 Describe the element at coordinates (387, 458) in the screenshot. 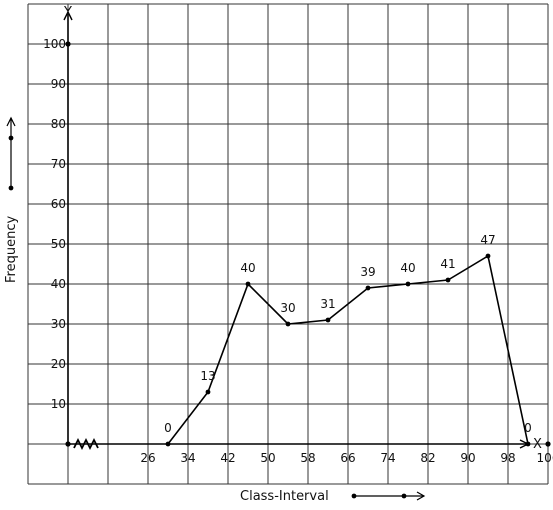

I see `x-tick-label: 74` at that location.